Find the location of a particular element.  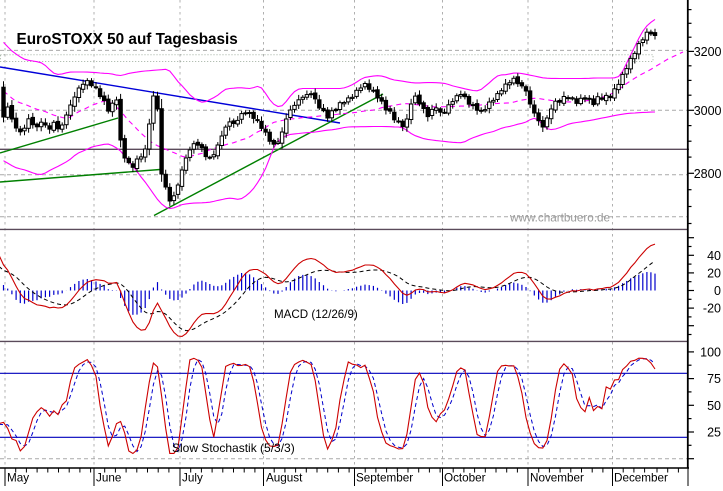

svg-text: Slow Stochastik (5/3/3) is located at coordinates (233, 448).